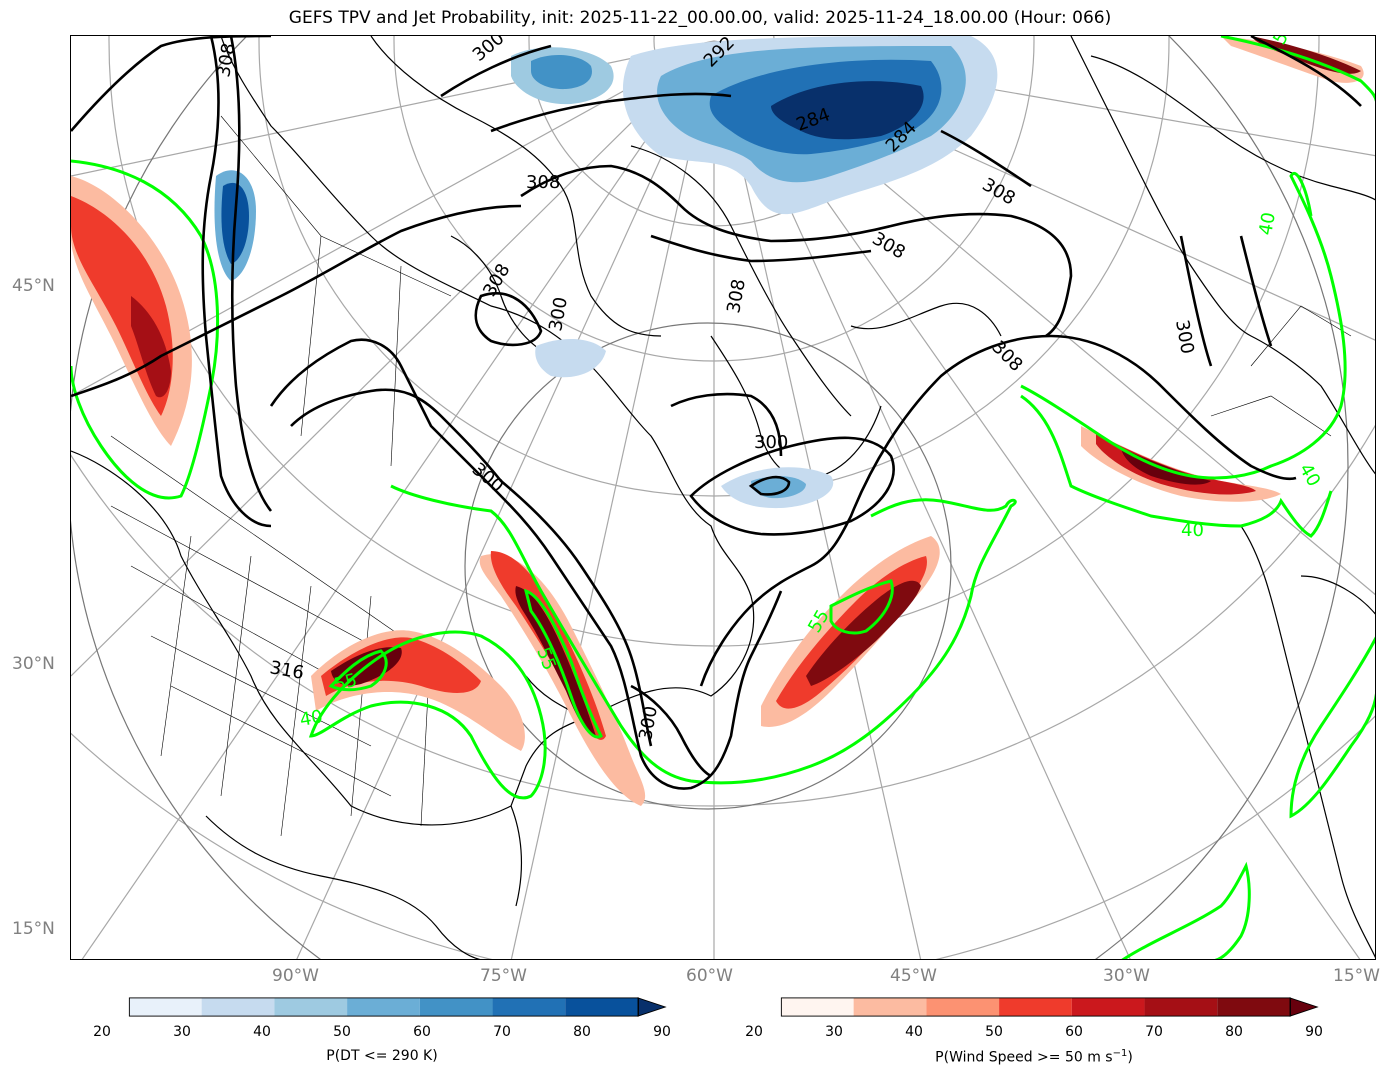  I want to click on red-tick: 90, so click(1314, 1032).